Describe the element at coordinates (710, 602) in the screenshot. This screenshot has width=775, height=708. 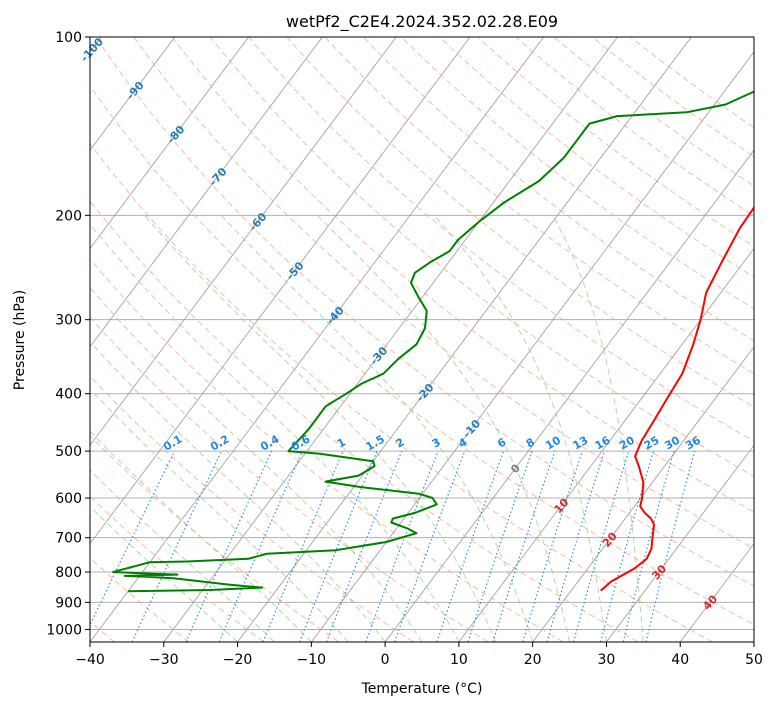
I see `isotherm-label: 40` at that location.